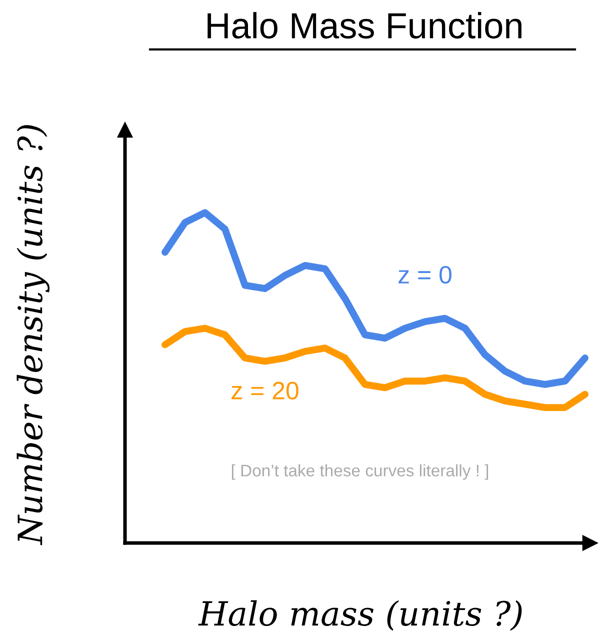  Describe the element at coordinates (425, 275) in the screenshot. I see `series-label: z = 0` at that location.